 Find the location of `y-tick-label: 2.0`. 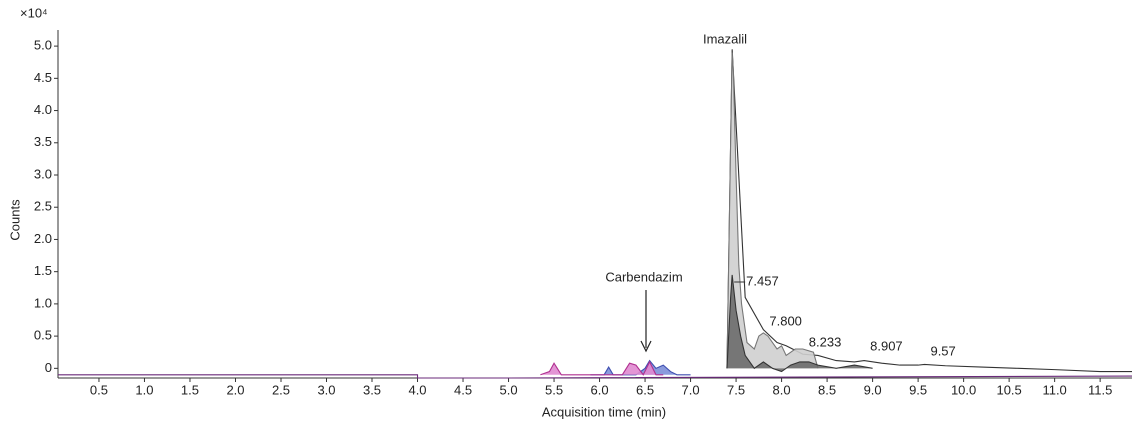

y-tick-label: 2.0 is located at coordinates (43, 238).